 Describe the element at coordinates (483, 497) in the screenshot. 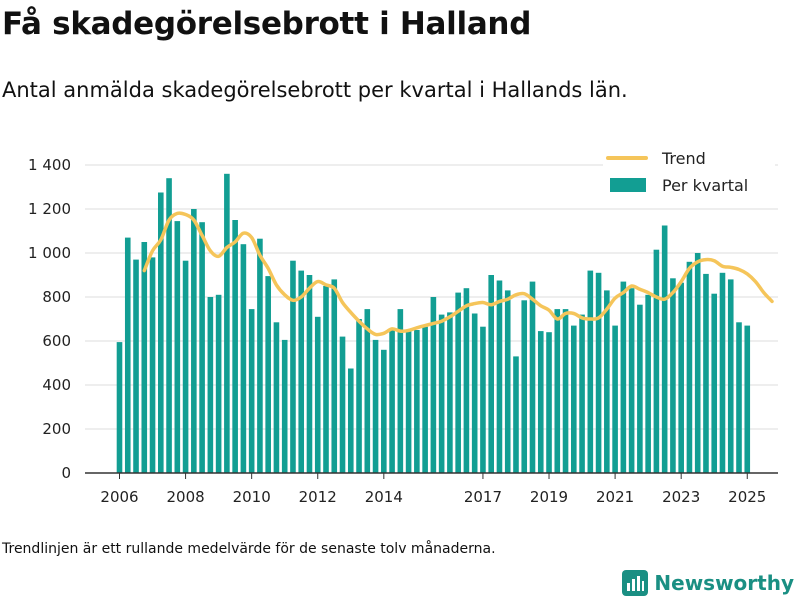

I see `x-tick-label: 2017` at that location.